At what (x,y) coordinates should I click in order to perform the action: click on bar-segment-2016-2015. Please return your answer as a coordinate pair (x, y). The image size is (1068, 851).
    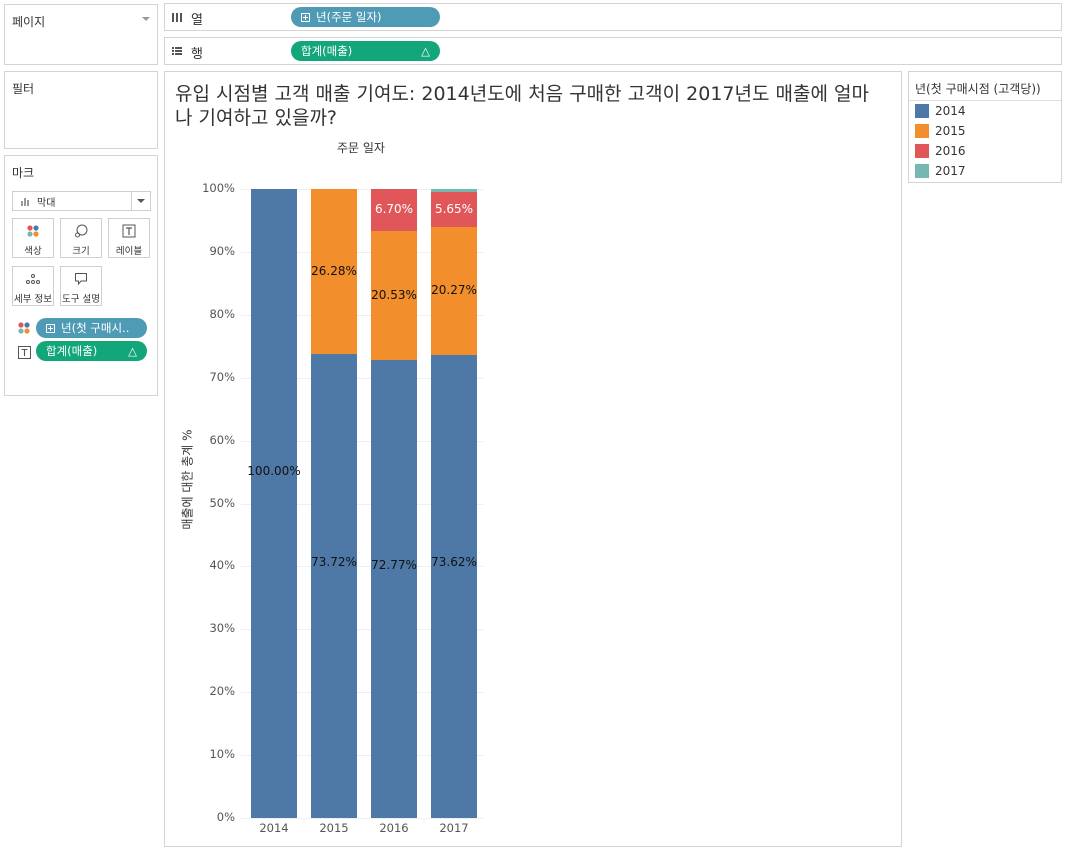
    Looking at the image, I should click on (394, 296).